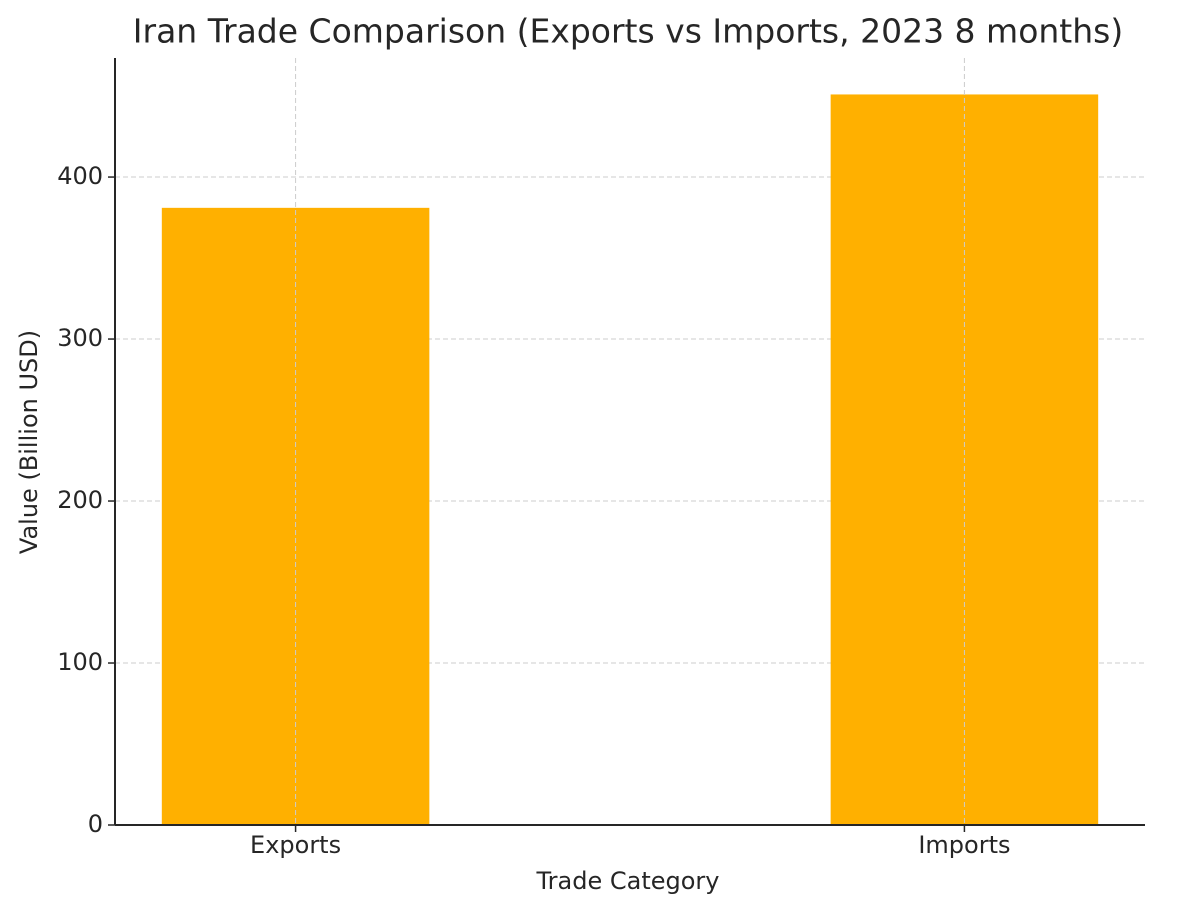  I want to click on y-tick-label: 100, so click(80, 662).